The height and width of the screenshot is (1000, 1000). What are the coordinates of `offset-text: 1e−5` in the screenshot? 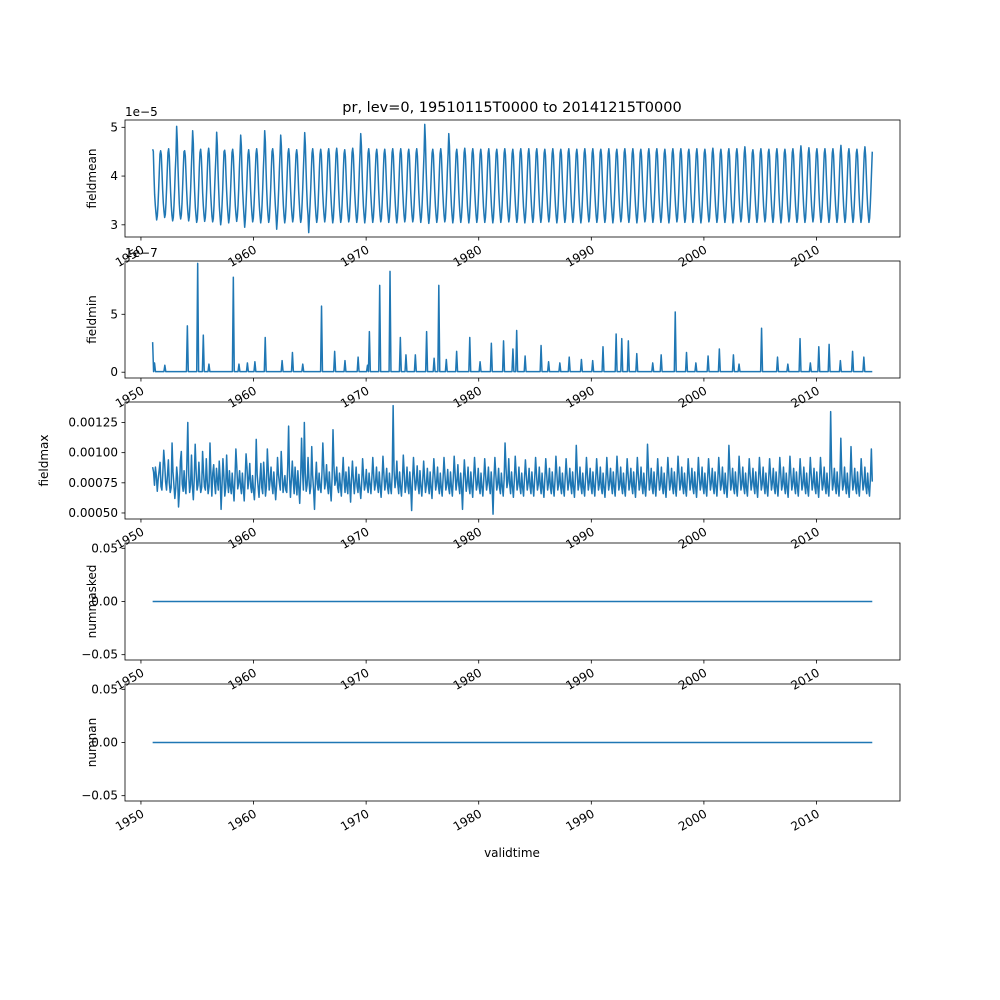 It's located at (141, 112).